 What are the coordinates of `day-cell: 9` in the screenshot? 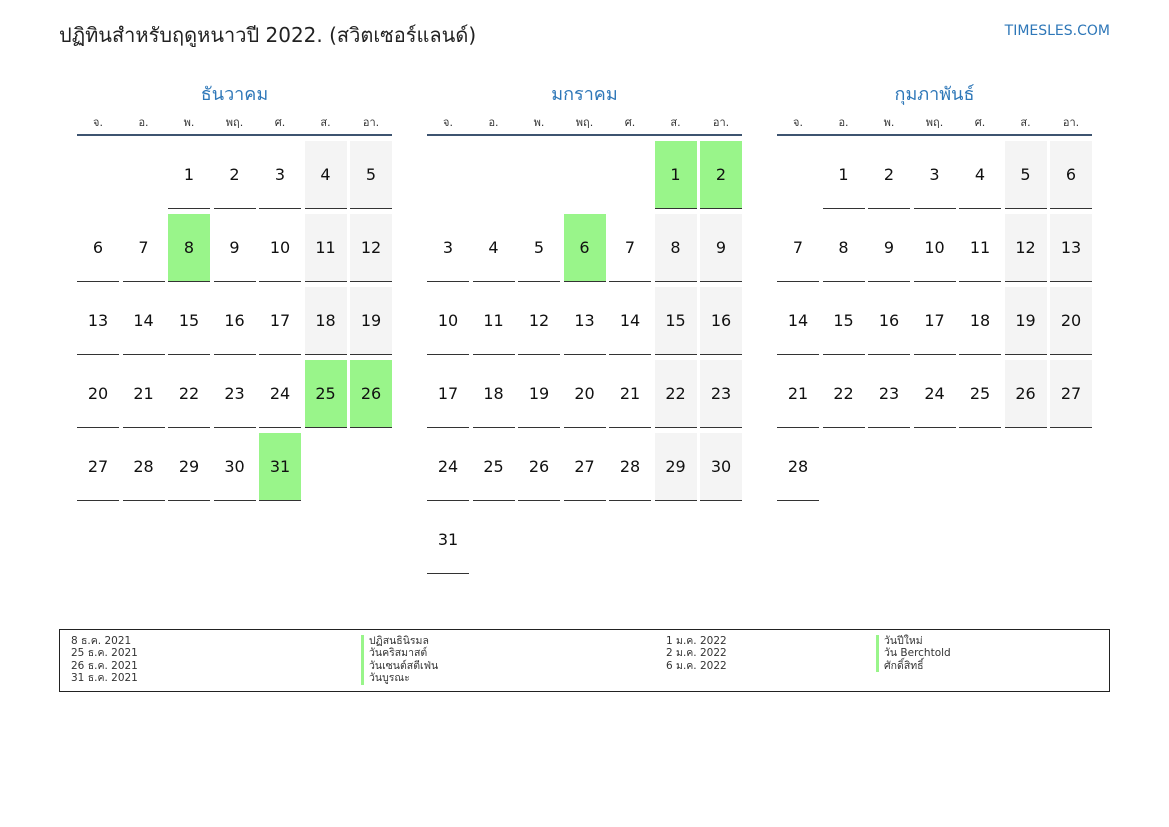 It's located at (721, 248).